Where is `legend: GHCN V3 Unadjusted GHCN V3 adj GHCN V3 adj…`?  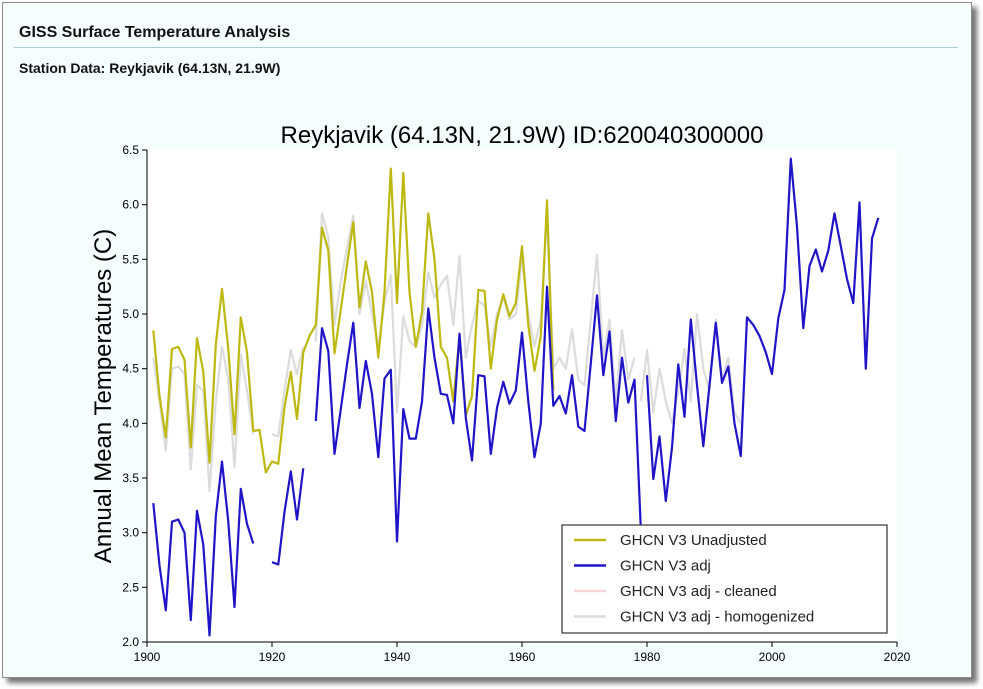 legend: GHCN V3 Unadjusted GHCN V3 adj GHCN V3 adj… is located at coordinates (724, 579).